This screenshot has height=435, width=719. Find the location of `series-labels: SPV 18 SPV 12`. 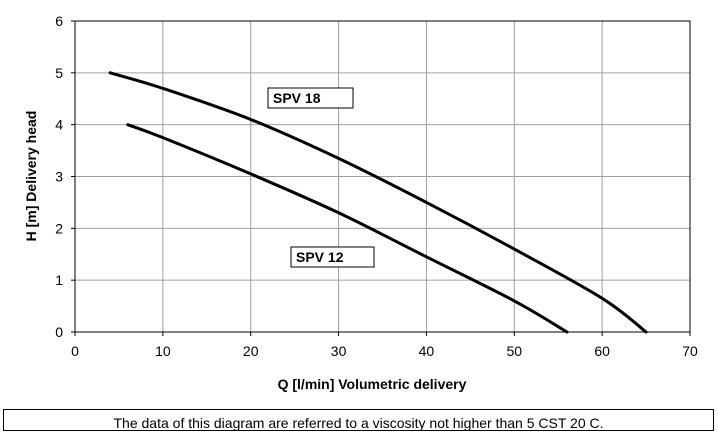

series-labels: SPV 18 SPV 12 is located at coordinates (321, 177).